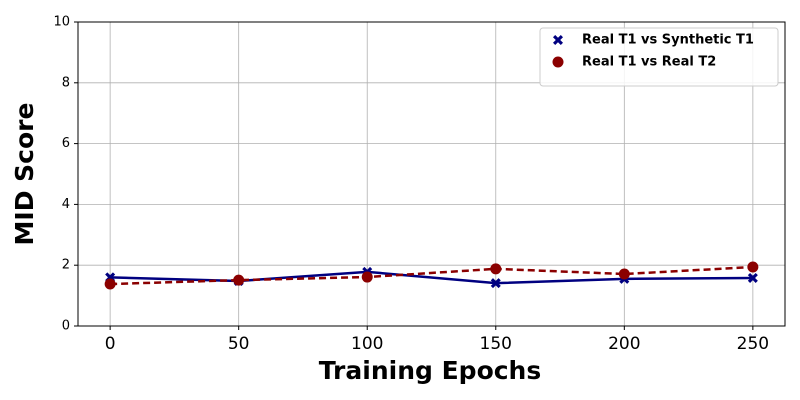  I want to click on x-tick-label: 0, so click(110, 344).